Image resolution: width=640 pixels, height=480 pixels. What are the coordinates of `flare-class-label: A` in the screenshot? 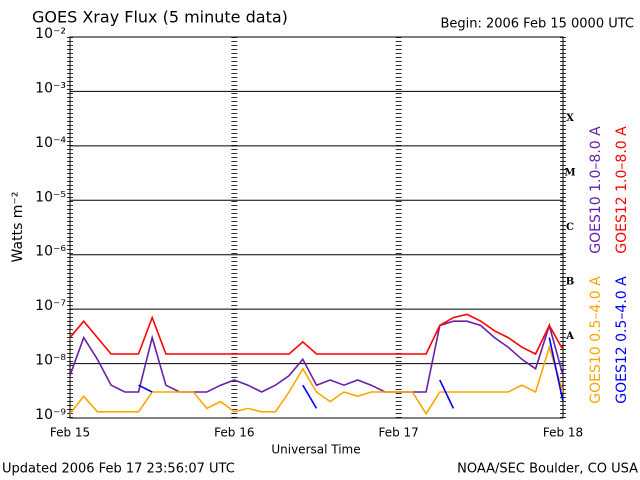 It's located at (569, 336).